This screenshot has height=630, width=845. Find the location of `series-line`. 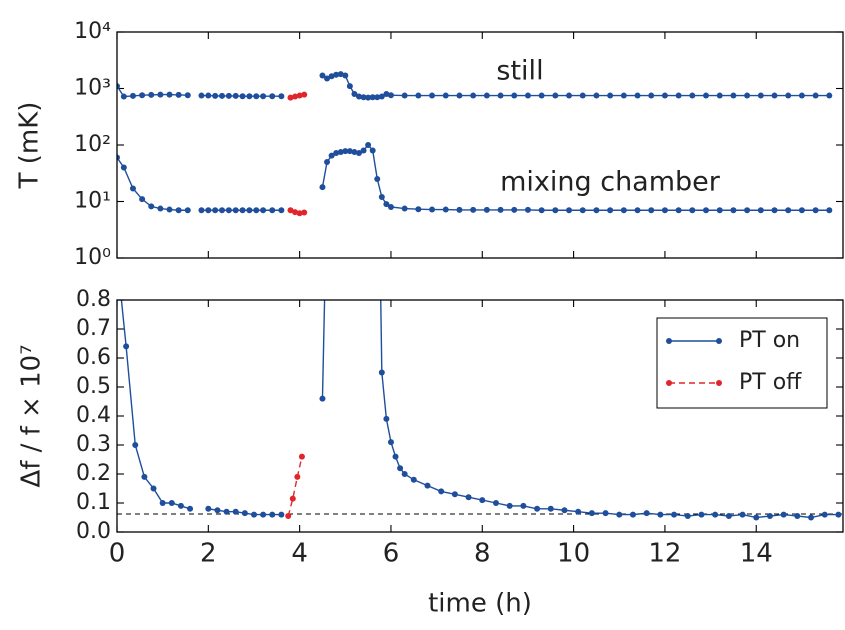

series-line is located at coordinates (473, 177).